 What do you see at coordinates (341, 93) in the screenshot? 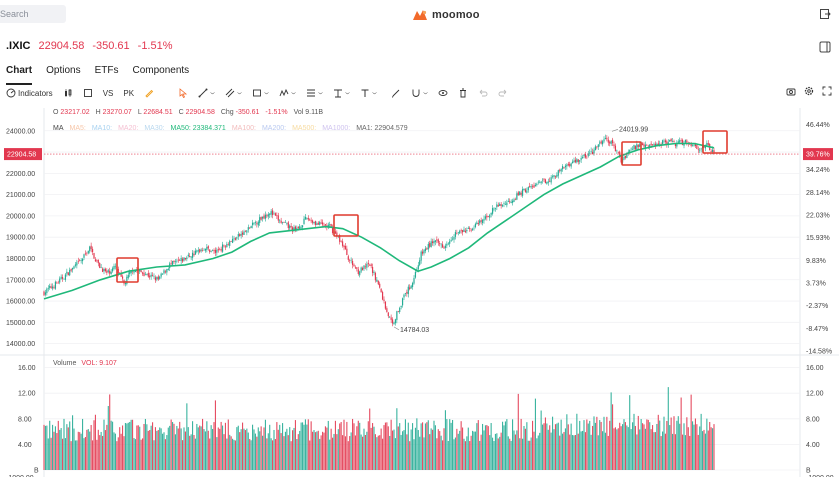
I see `measure-tool` at bounding box center [341, 93].